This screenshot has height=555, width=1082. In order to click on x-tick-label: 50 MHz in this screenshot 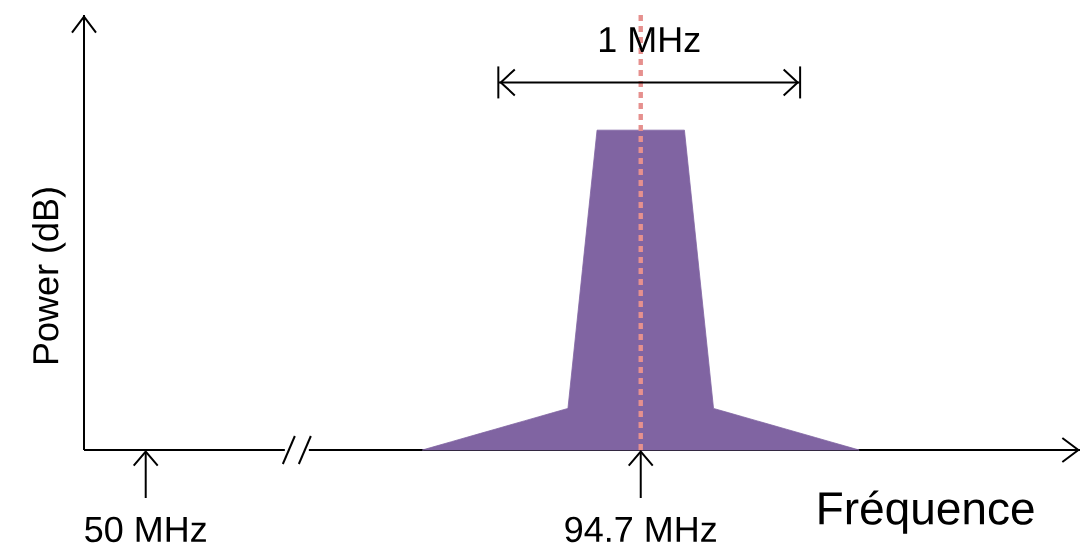, I will do `click(145, 529)`.